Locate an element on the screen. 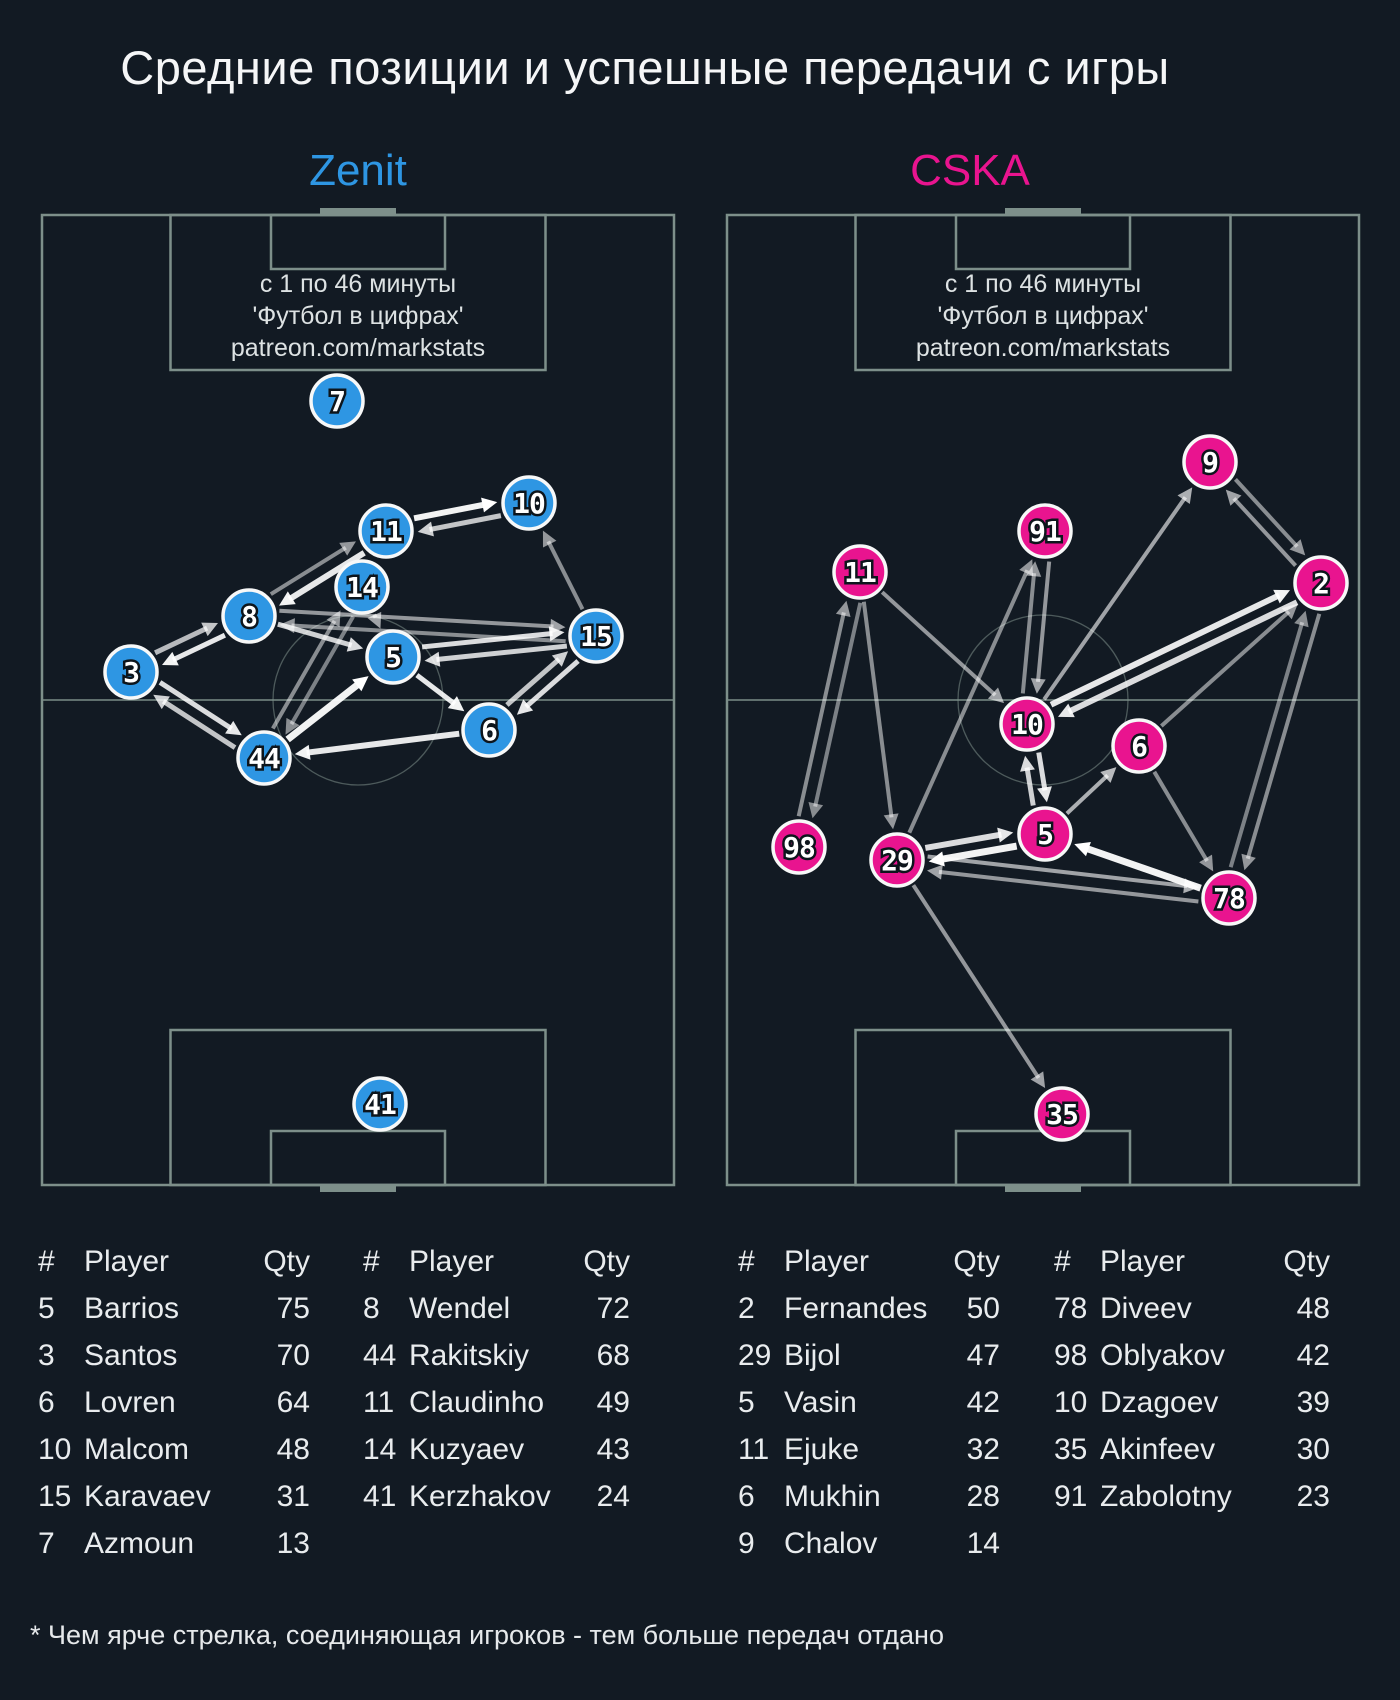 This screenshot has width=1400, height=1700. player-name-cell: Vasin is located at coordinates (820, 1402).